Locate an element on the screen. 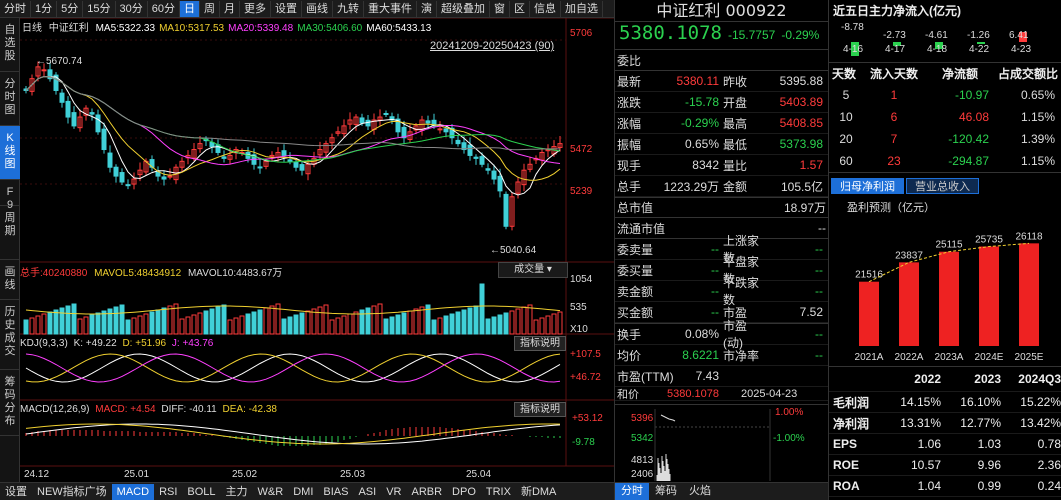 The height and width of the screenshot is (500, 1061). indicator-tab: NEW指标广场 is located at coordinates (72, 491).